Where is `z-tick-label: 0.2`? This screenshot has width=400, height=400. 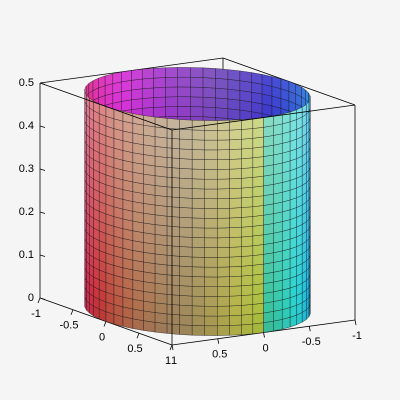
z-tick-label: 0.2 is located at coordinates (26, 212).